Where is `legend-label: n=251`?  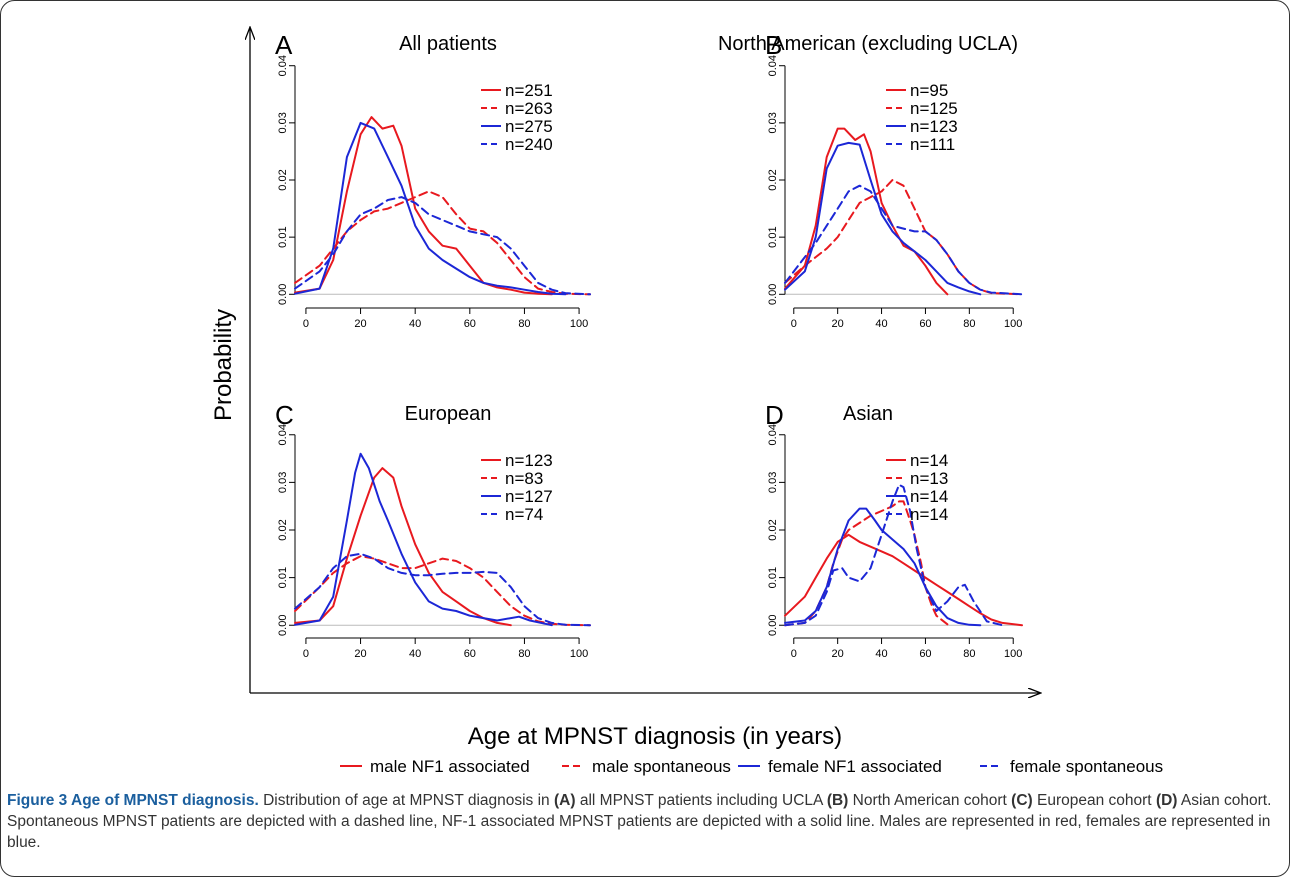
legend-label: n=251 is located at coordinates (529, 90).